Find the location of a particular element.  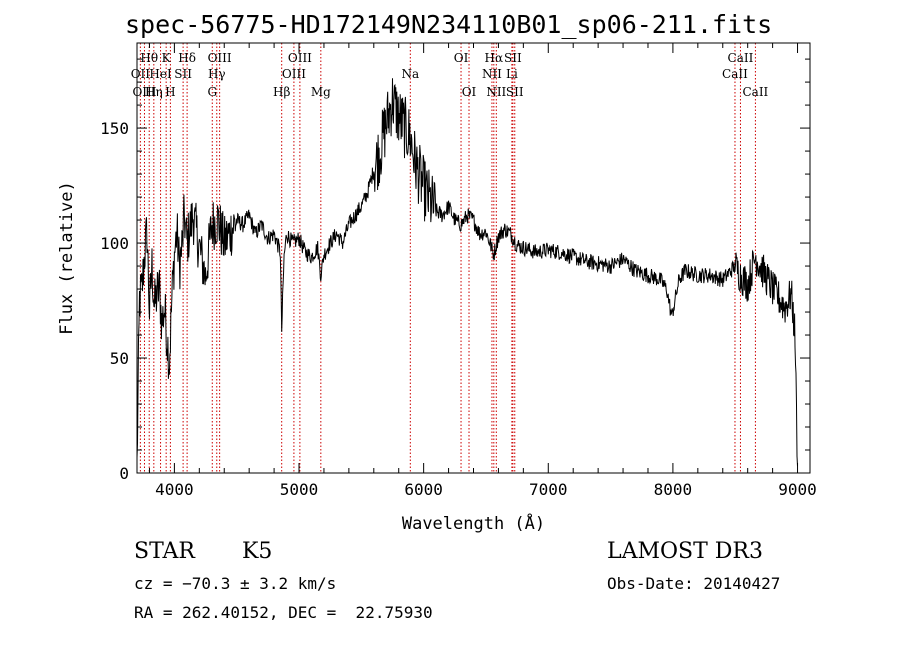

y-tick-label: 100 is located at coordinates (114, 243).